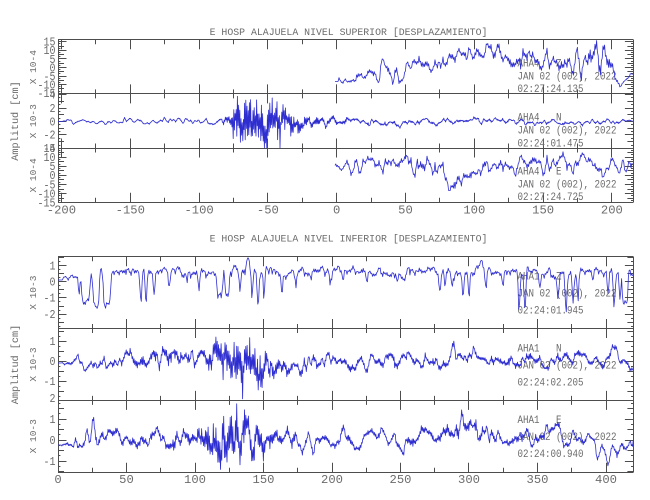 This screenshot has height=500, width=650. Describe the element at coordinates (540, 173) in the screenshot. I see `svg-text: AHA4 E` at that location.